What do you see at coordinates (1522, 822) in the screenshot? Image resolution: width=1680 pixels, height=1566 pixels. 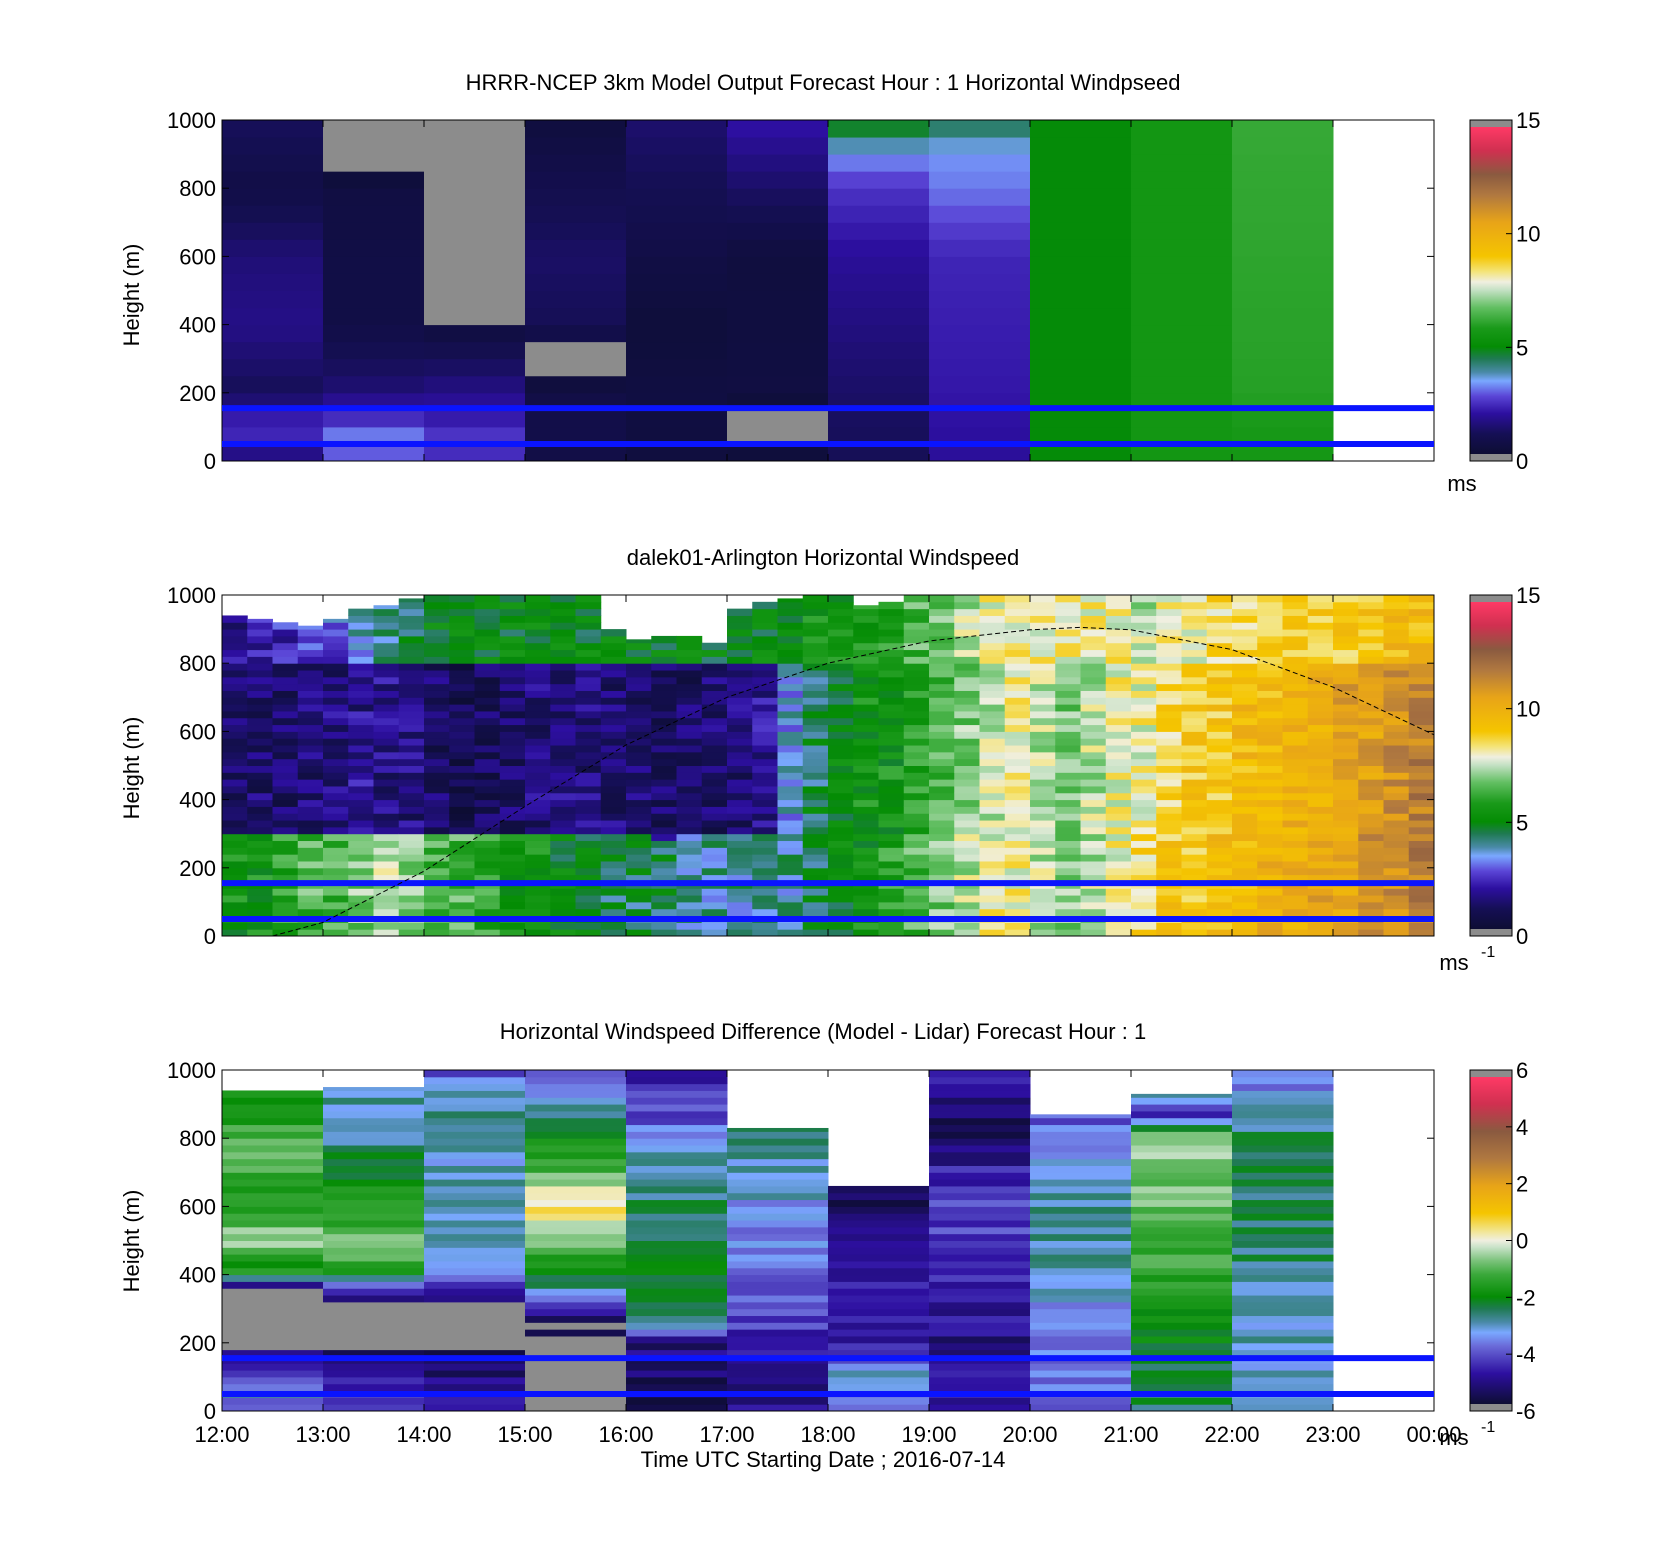 I see `colorbar-tick-label: 5` at bounding box center [1522, 822].